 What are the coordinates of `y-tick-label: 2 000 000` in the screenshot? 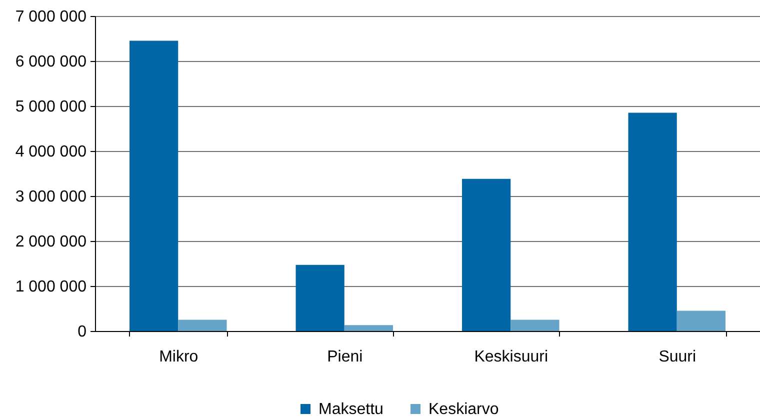 It's located at (51, 242).